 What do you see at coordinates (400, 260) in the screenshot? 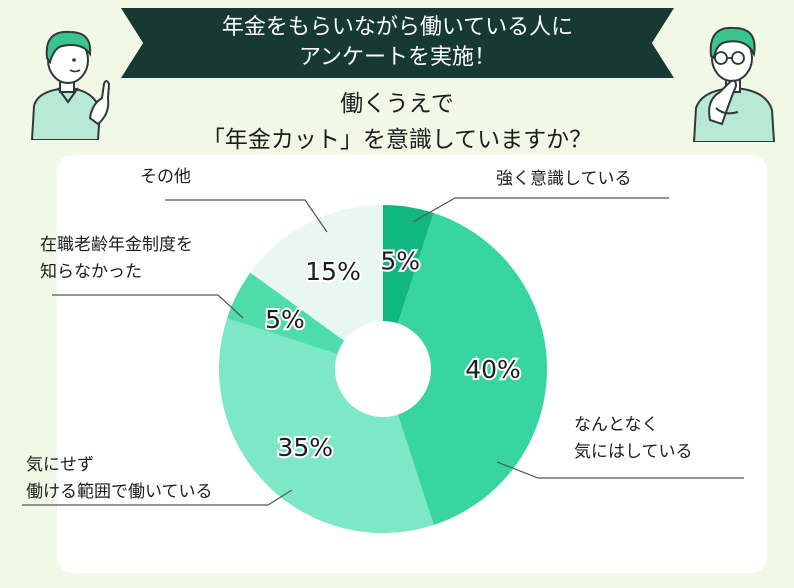
I see `pie-value-label-strong: 5%` at bounding box center [400, 260].